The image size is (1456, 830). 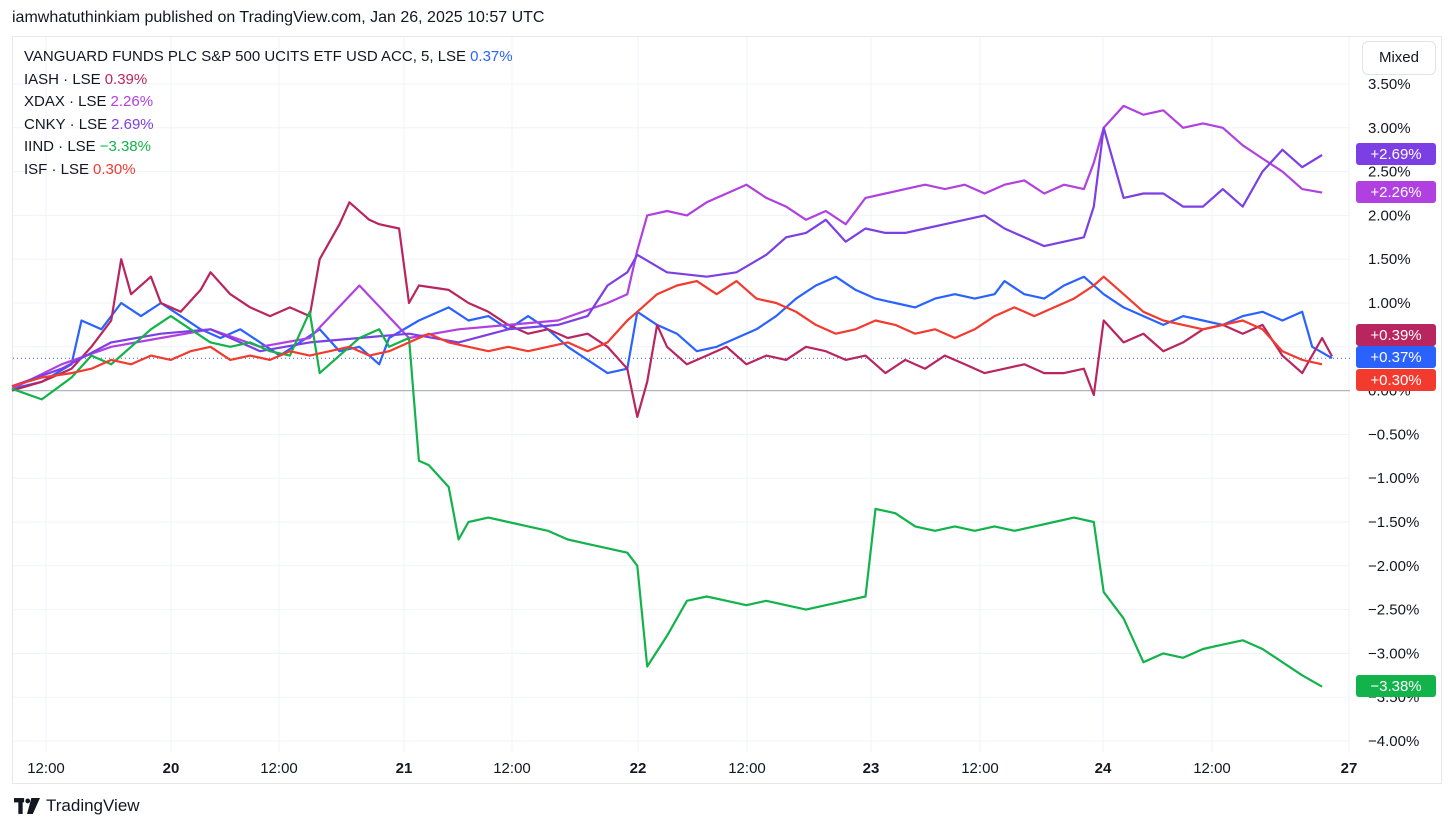 I want to click on y-tick-label: −4.00%, so click(x=1393, y=741).